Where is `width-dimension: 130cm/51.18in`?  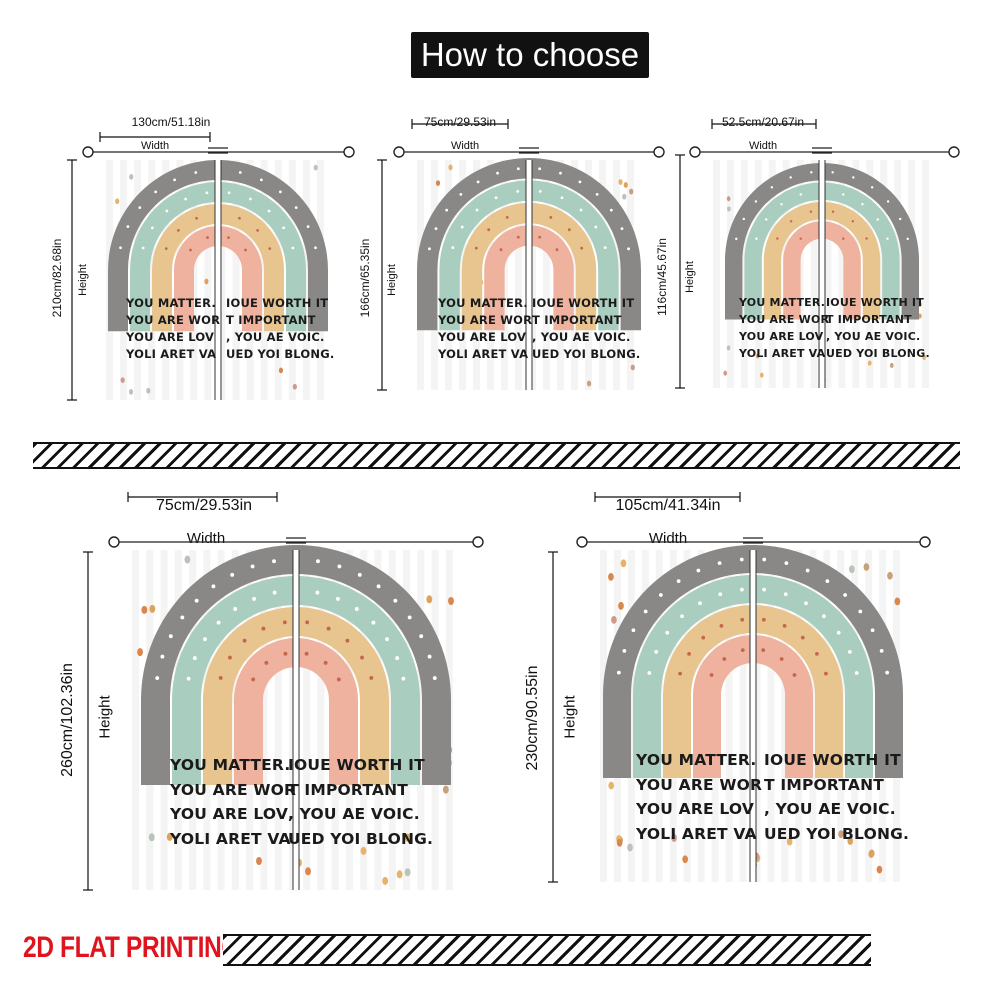 width-dimension: 130cm/51.18in is located at coordinates (171, 122).